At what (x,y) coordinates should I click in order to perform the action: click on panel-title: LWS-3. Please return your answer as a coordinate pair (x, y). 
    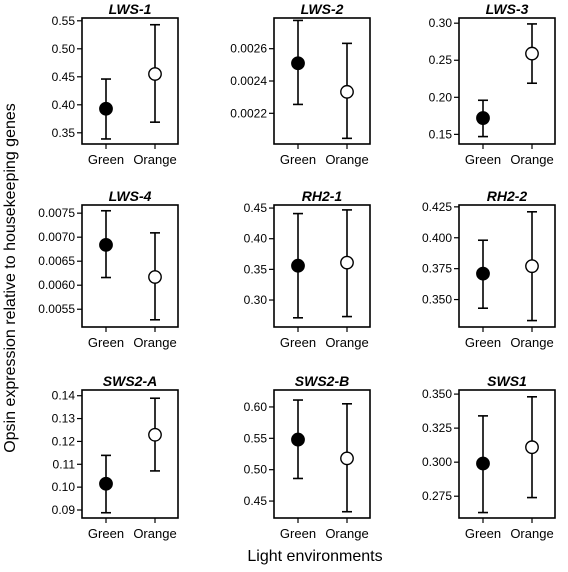
    Looking at the image, I should click on (507, 9).